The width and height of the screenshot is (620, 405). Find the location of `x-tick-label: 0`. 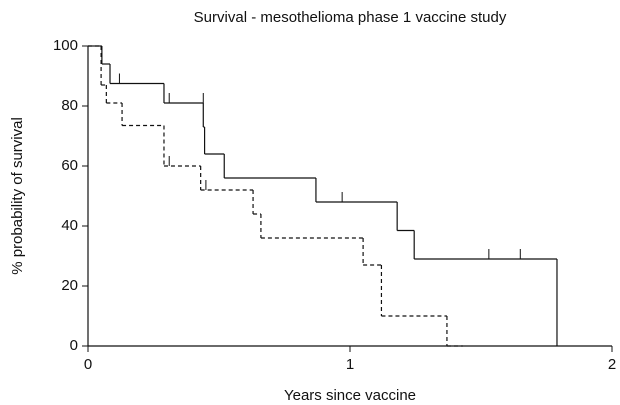

x-tick-label: 0 is located at coordinates (88, 364).